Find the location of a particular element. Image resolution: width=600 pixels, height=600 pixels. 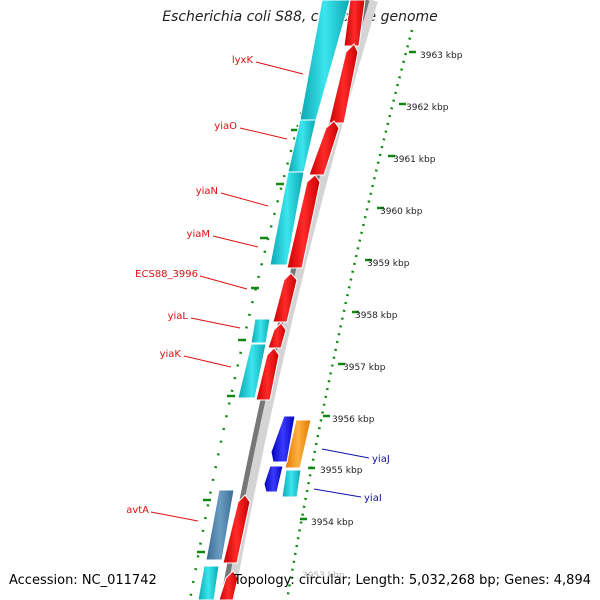

scale-label: 3958 kbp is located at coordinates (376, 316).